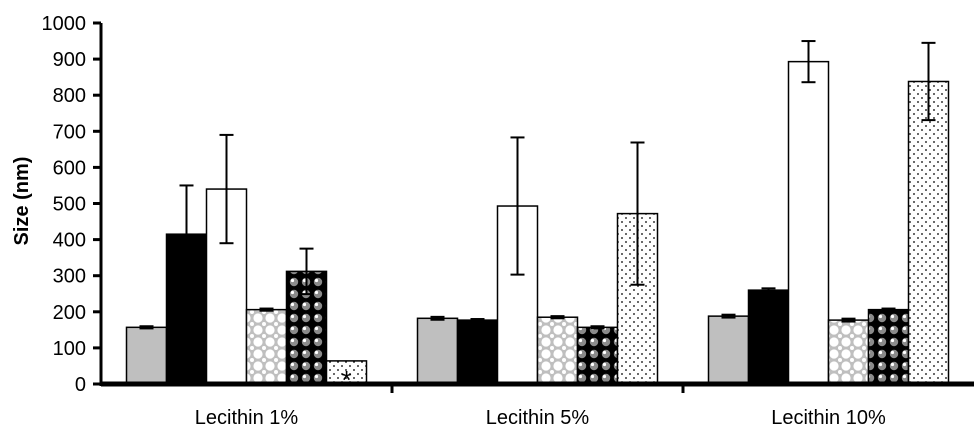 The width and height of the screenshot is (974, 435). I want to click on y-axis-label: Size (nm), so click(22, 201).